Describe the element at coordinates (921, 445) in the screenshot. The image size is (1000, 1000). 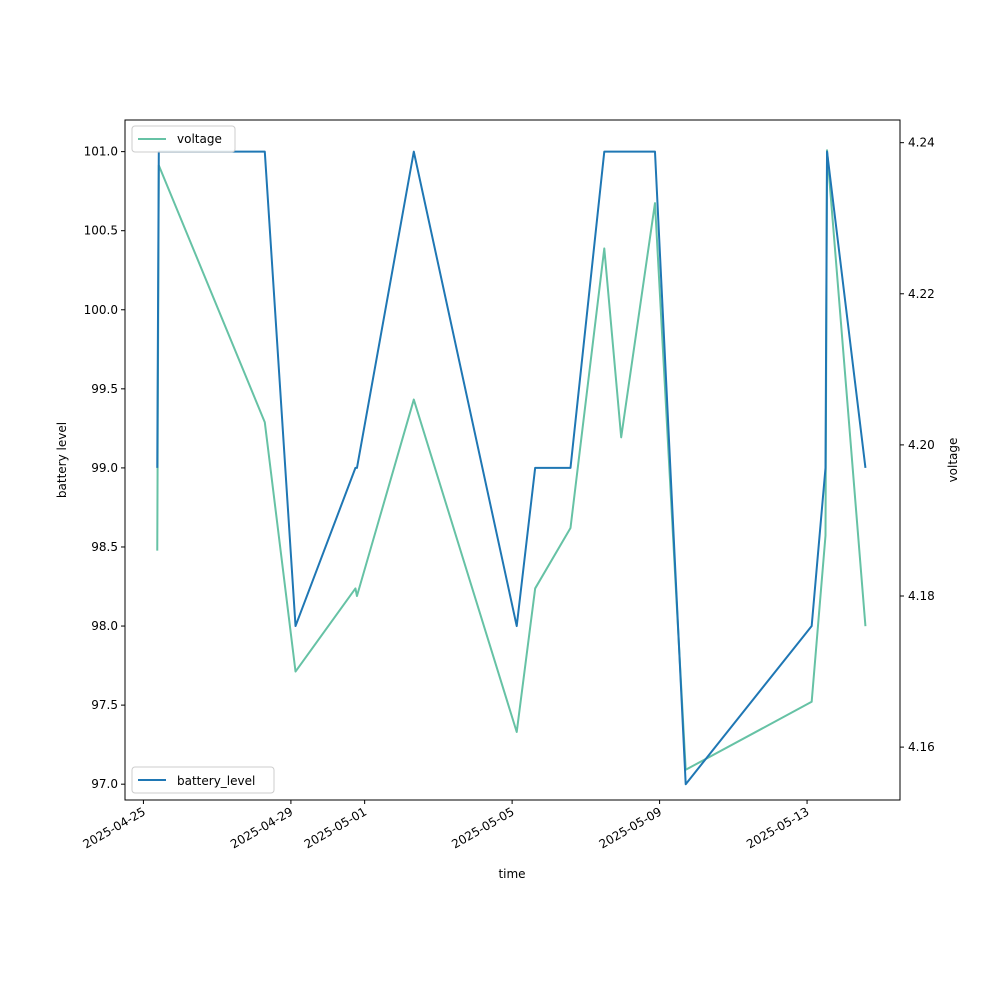
I see `y-right-tick-label: 4.20` at that location.